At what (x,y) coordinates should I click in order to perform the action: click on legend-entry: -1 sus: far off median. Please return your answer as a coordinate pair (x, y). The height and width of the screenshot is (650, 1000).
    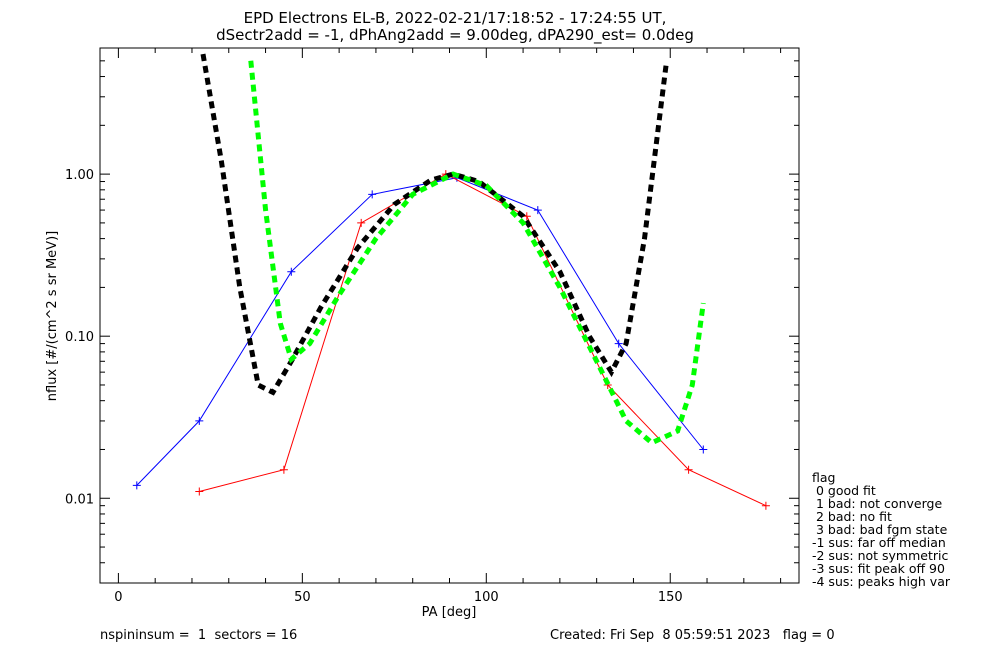
    Looking at the image, I should click on (879, 542).